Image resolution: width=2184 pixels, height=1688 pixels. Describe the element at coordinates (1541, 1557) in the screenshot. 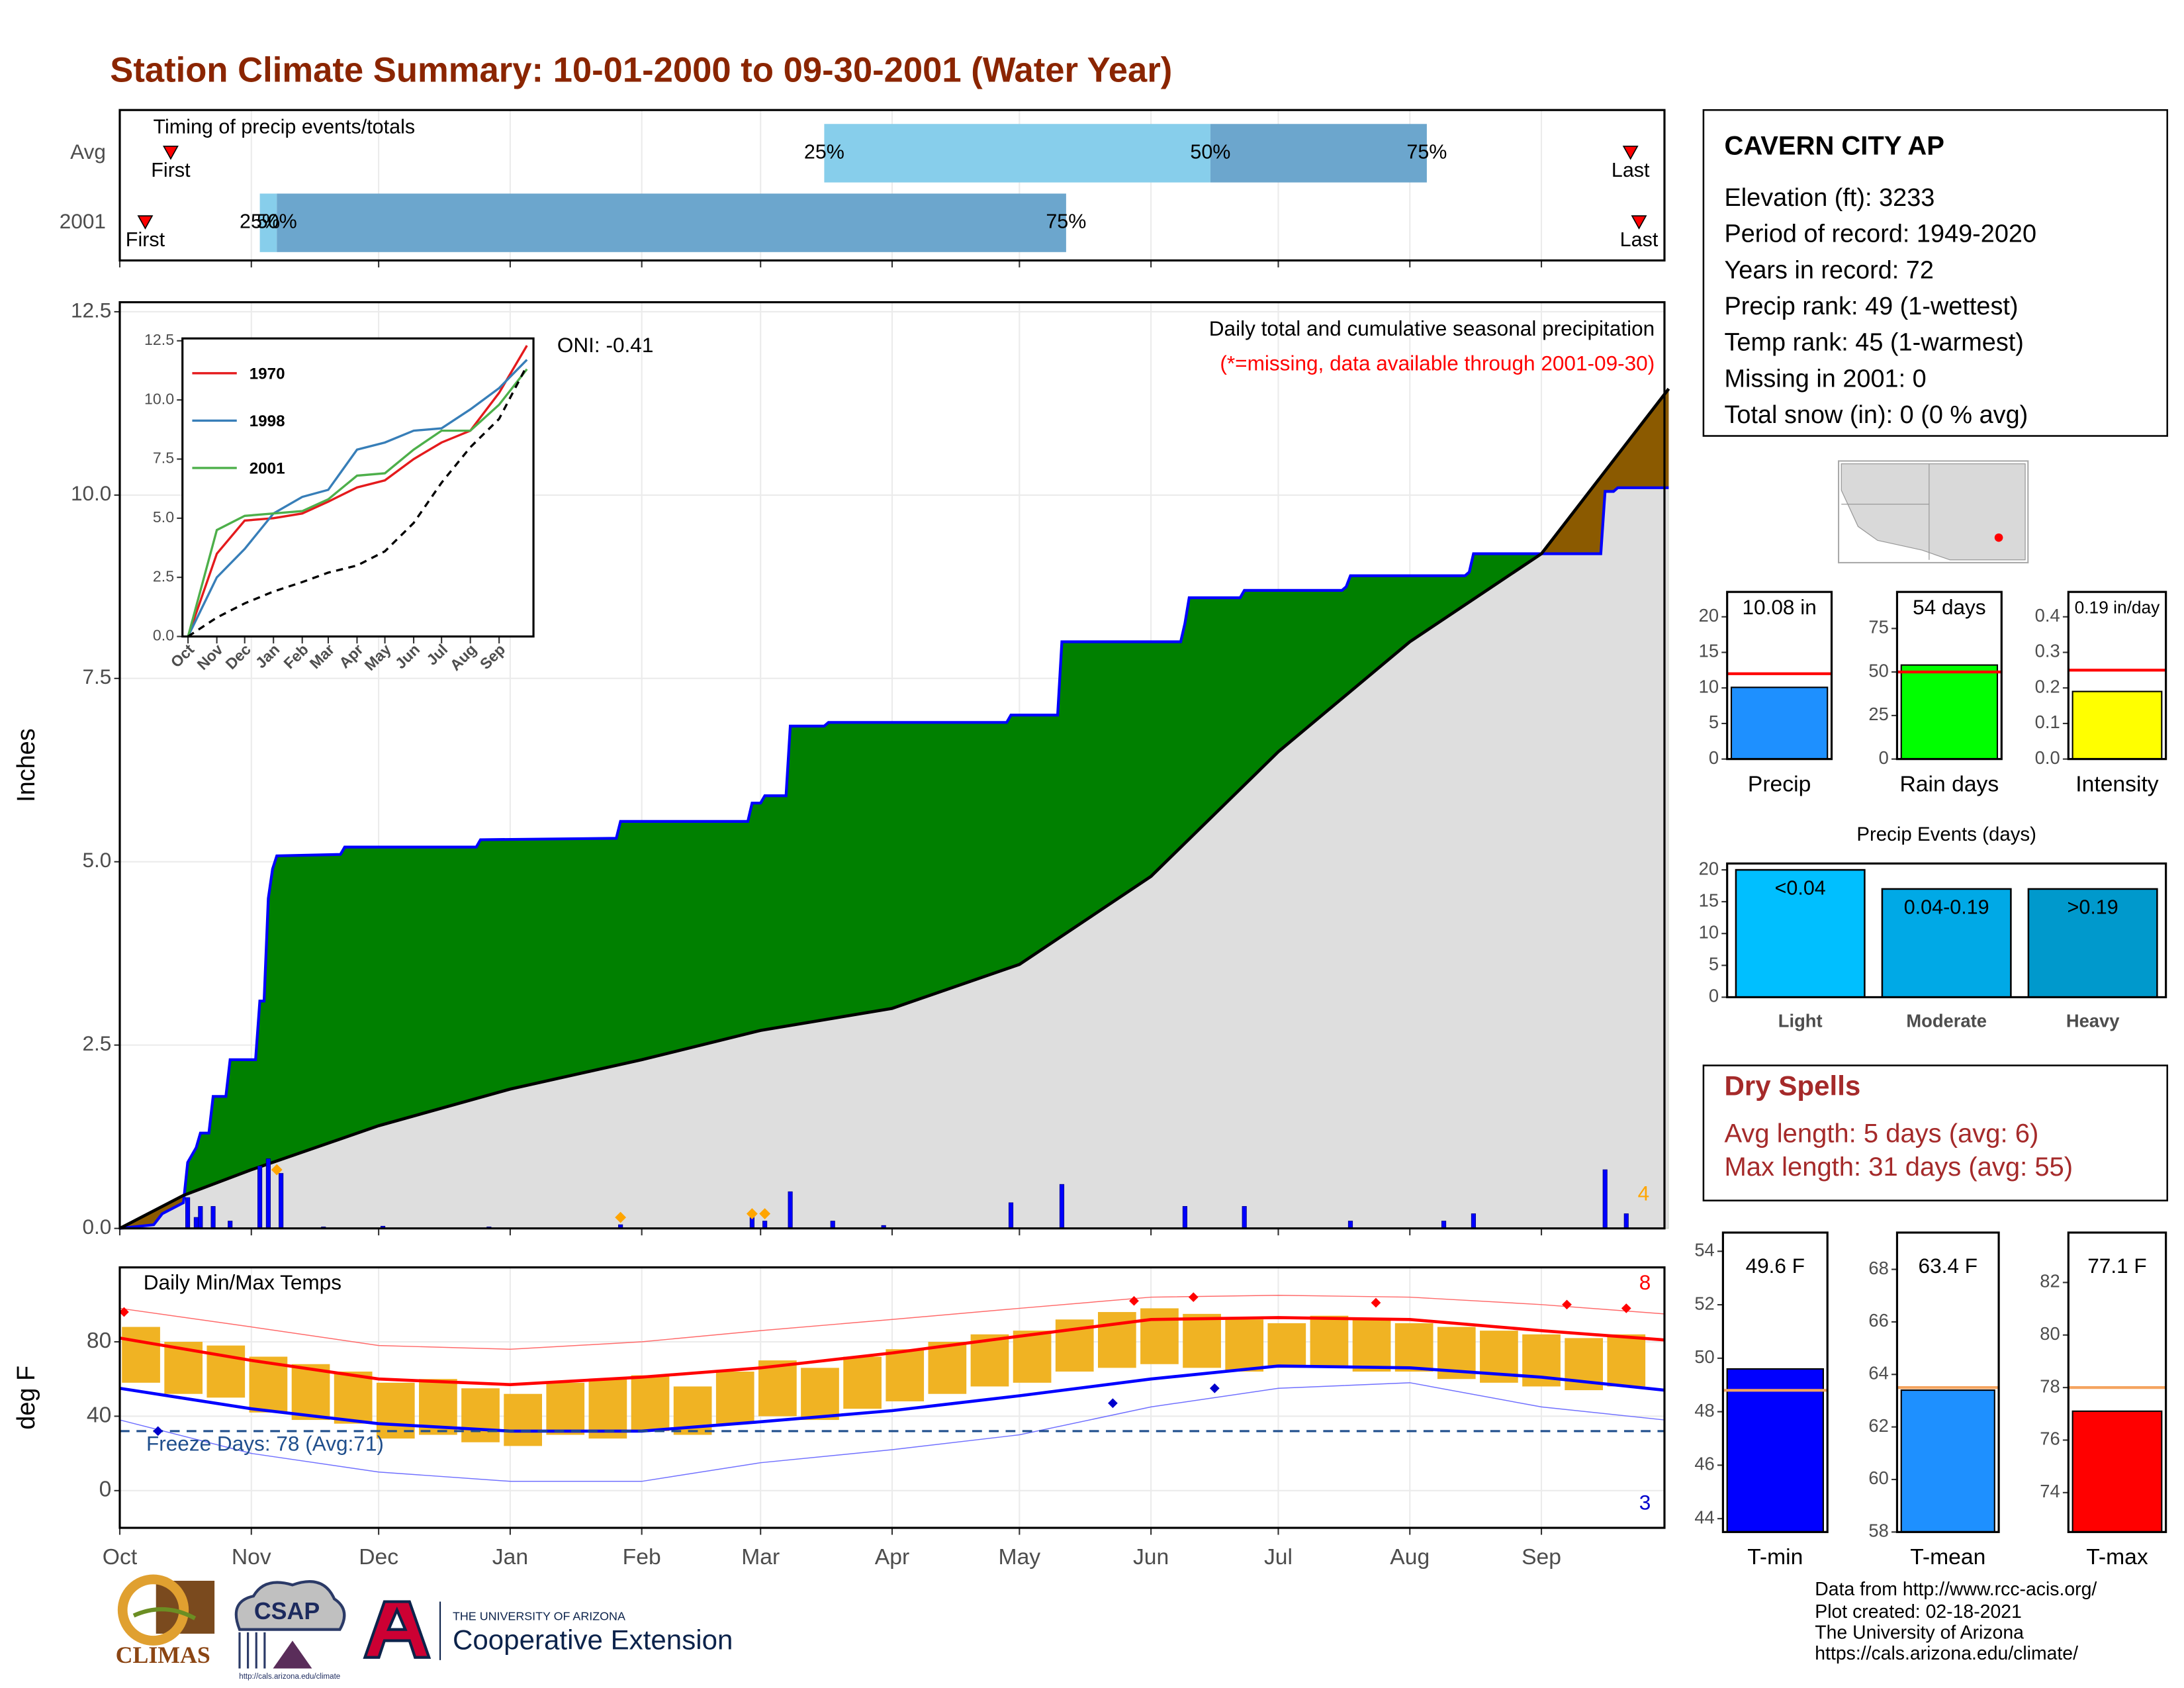

I see `x-tick-label: Sep` at that location.